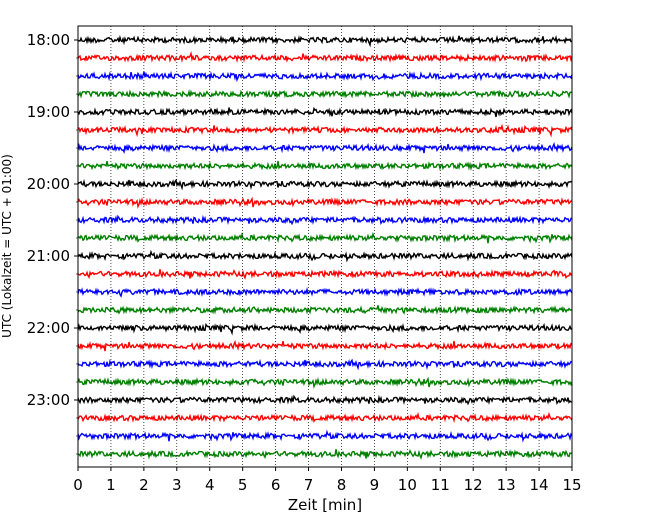 The height and width of the screenshot is (520, 650). Describe the element at coordinates (48, 112) in the screenshot. I see `y-tick-label-19:00: 19:00` at that location.